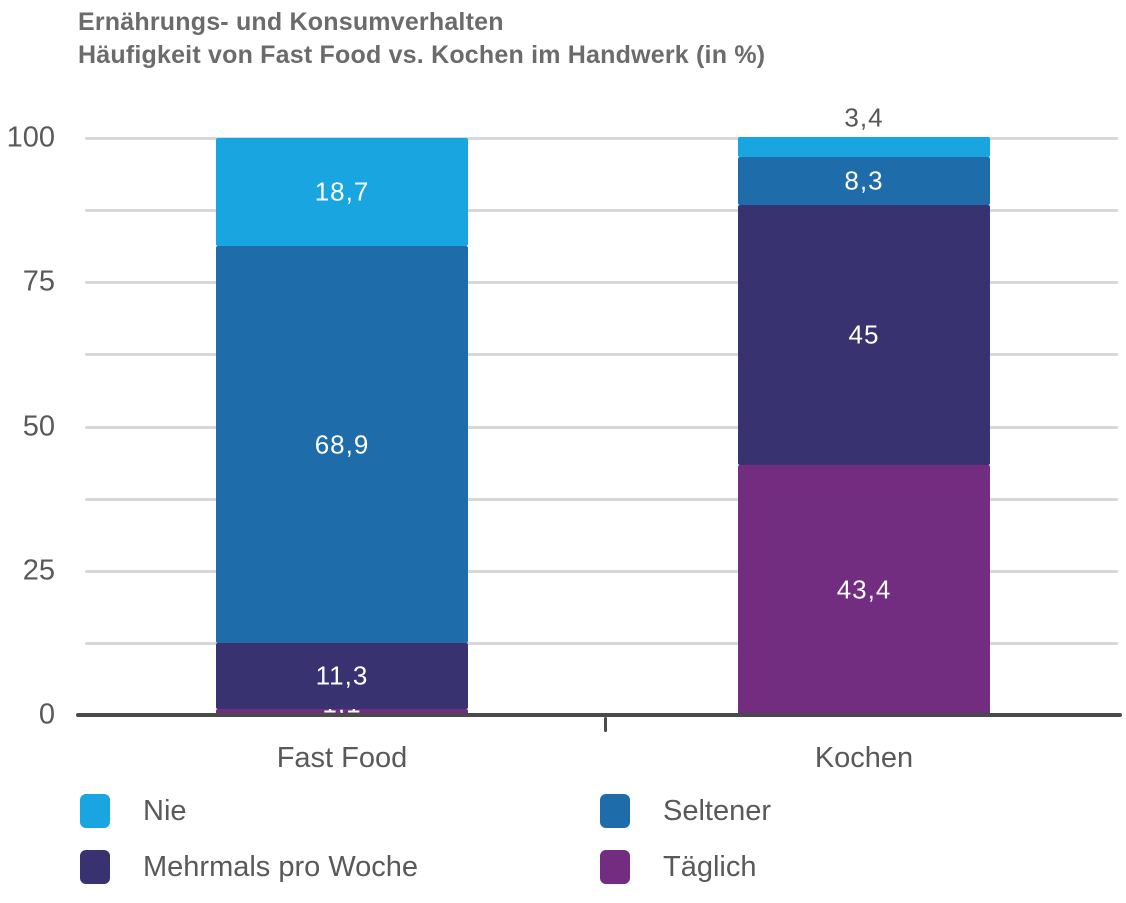 The width and height of the screenshot is (1126, 903). What do you see at coordinates (615, 811) in the screenshot?
I see `legend-swatch-seltener` at bounding box center [615, 811].